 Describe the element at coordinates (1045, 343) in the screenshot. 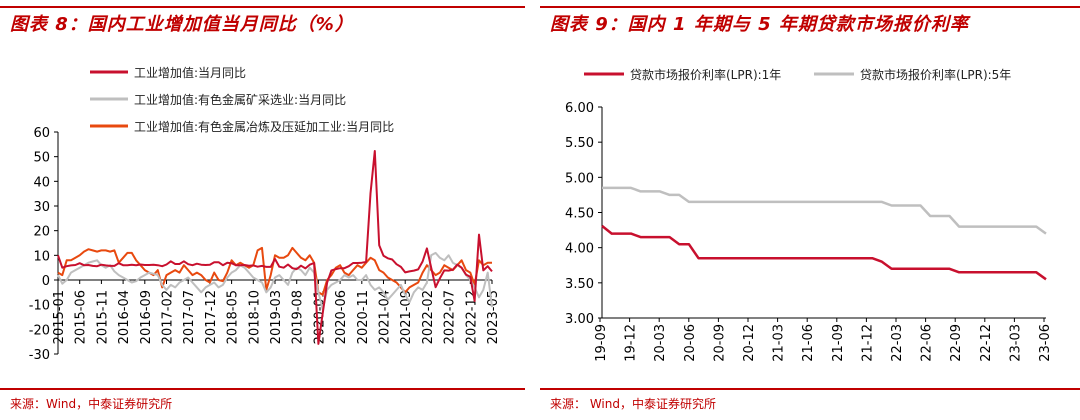

I see `x-tick-label: 23-06` at that location.